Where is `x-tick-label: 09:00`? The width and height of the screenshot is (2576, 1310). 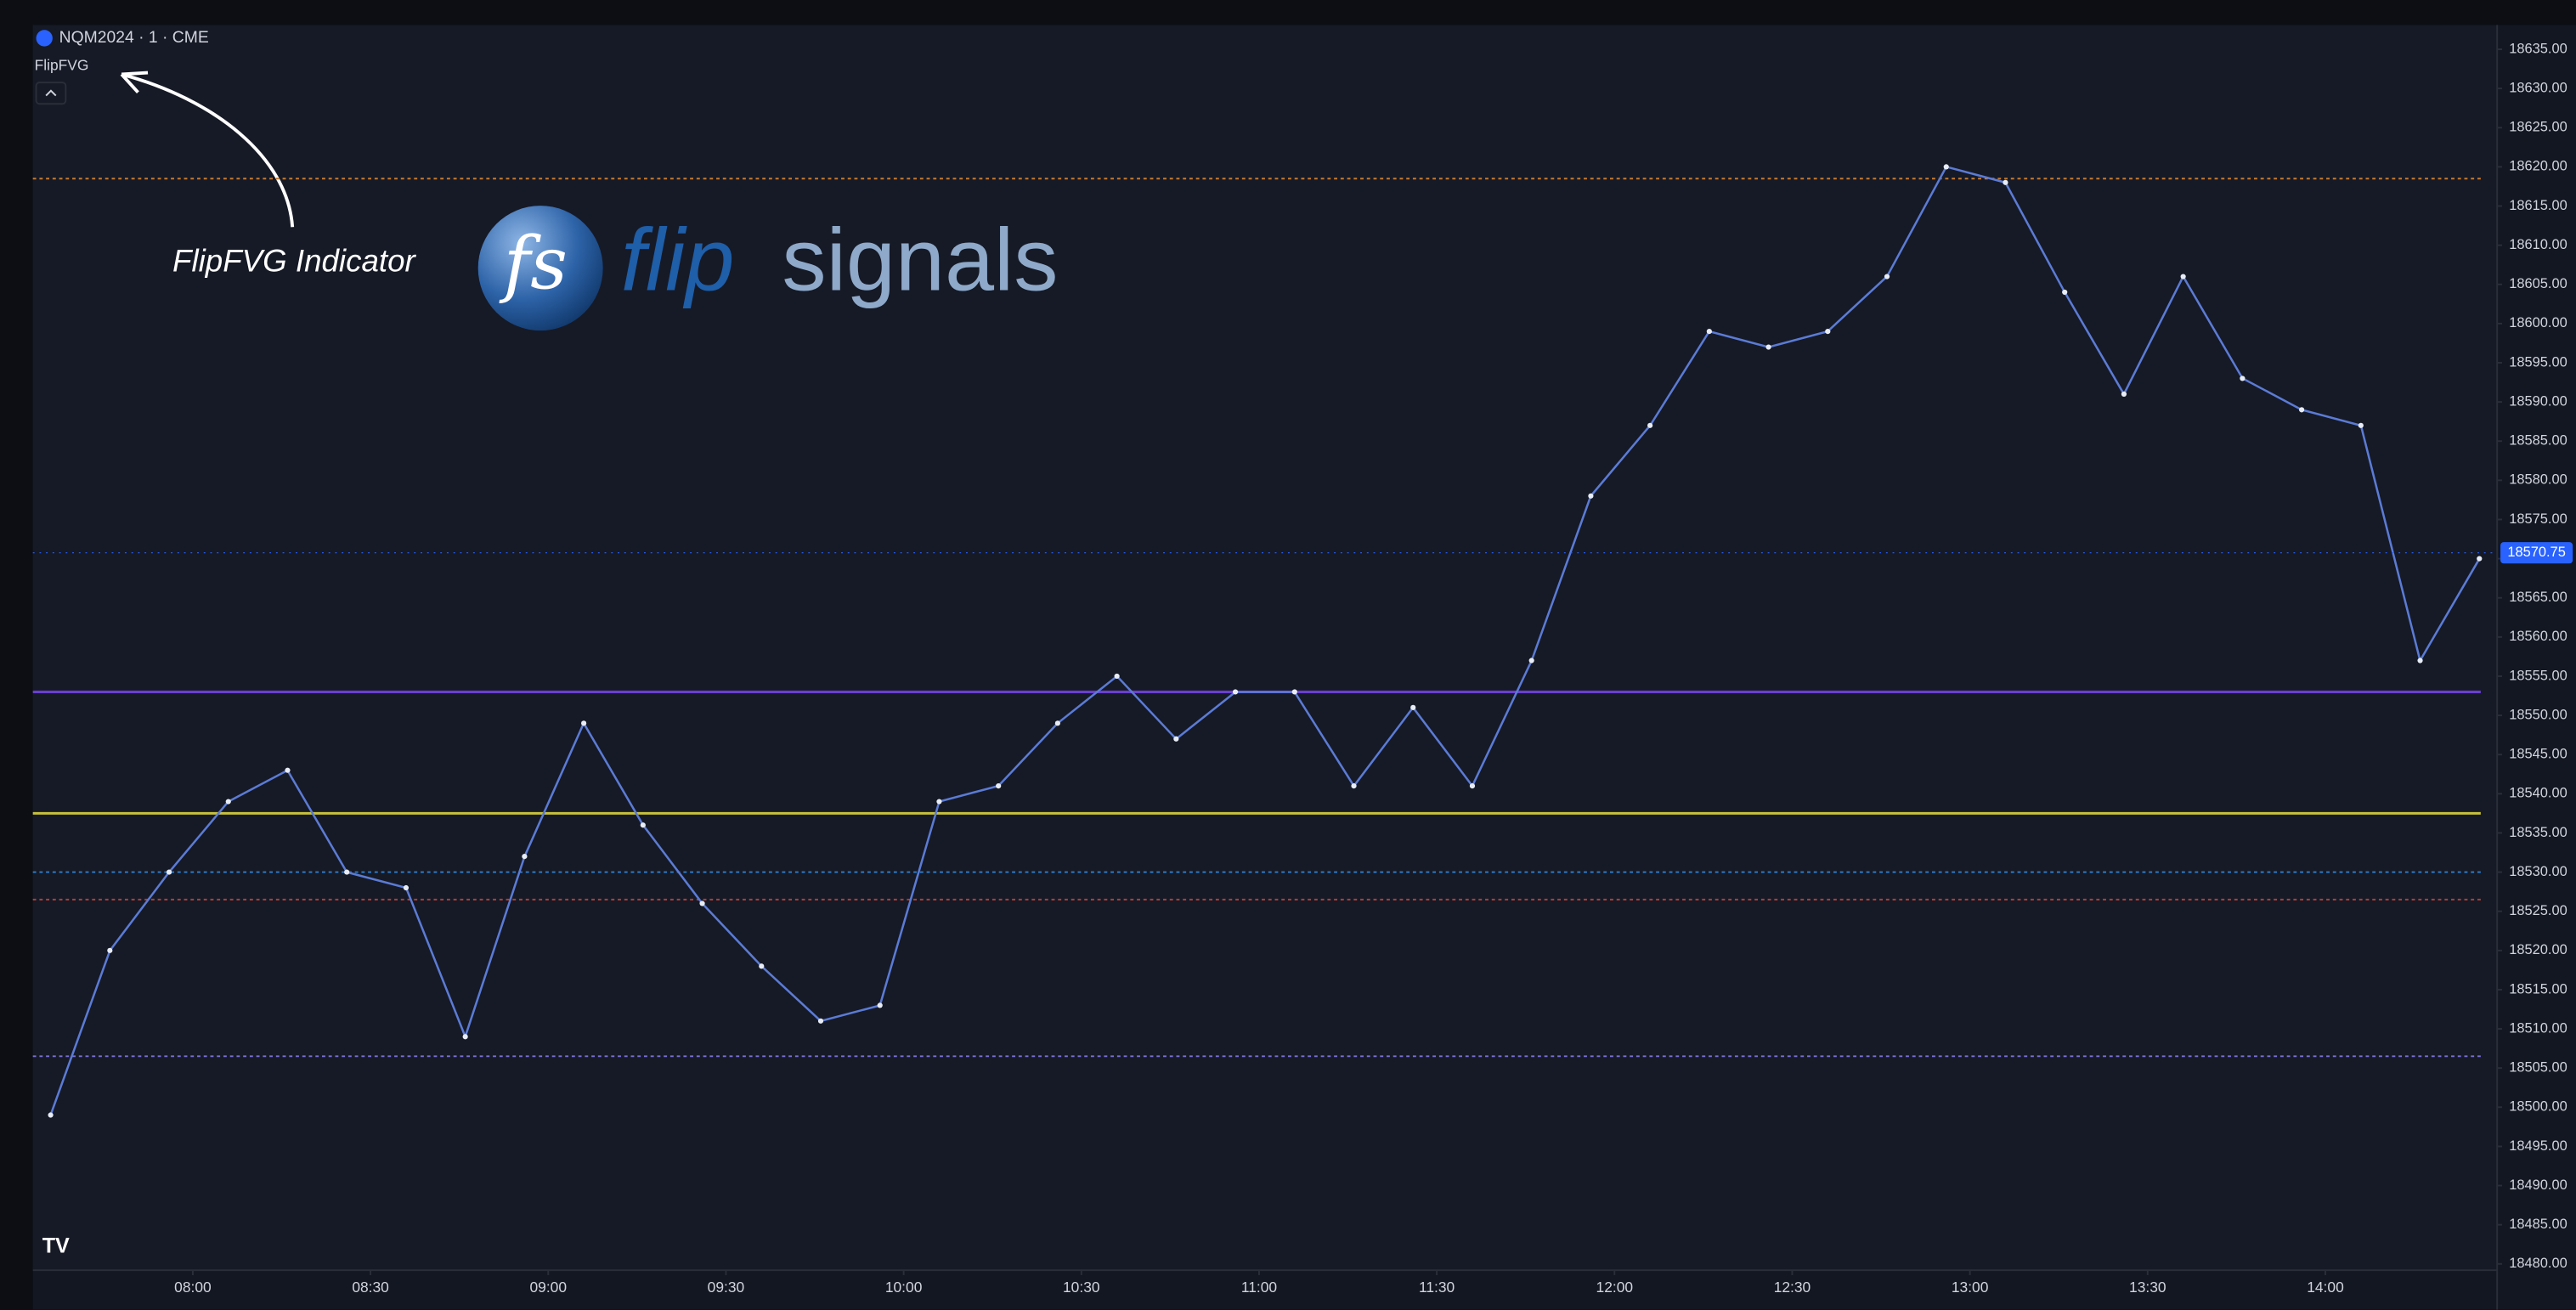
x-tick-label: 09:00 is located at coordinates (549, 1287).